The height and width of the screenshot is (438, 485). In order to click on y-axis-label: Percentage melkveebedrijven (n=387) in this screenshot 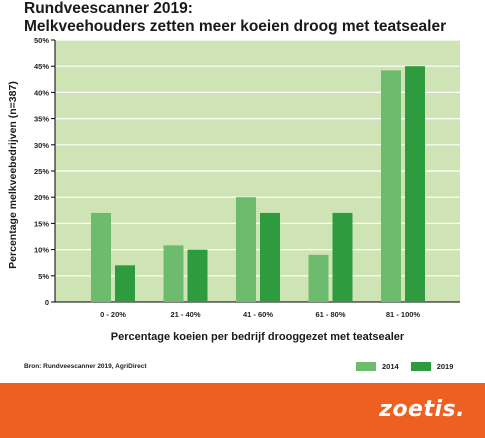, I will do `click(13, 175)`.